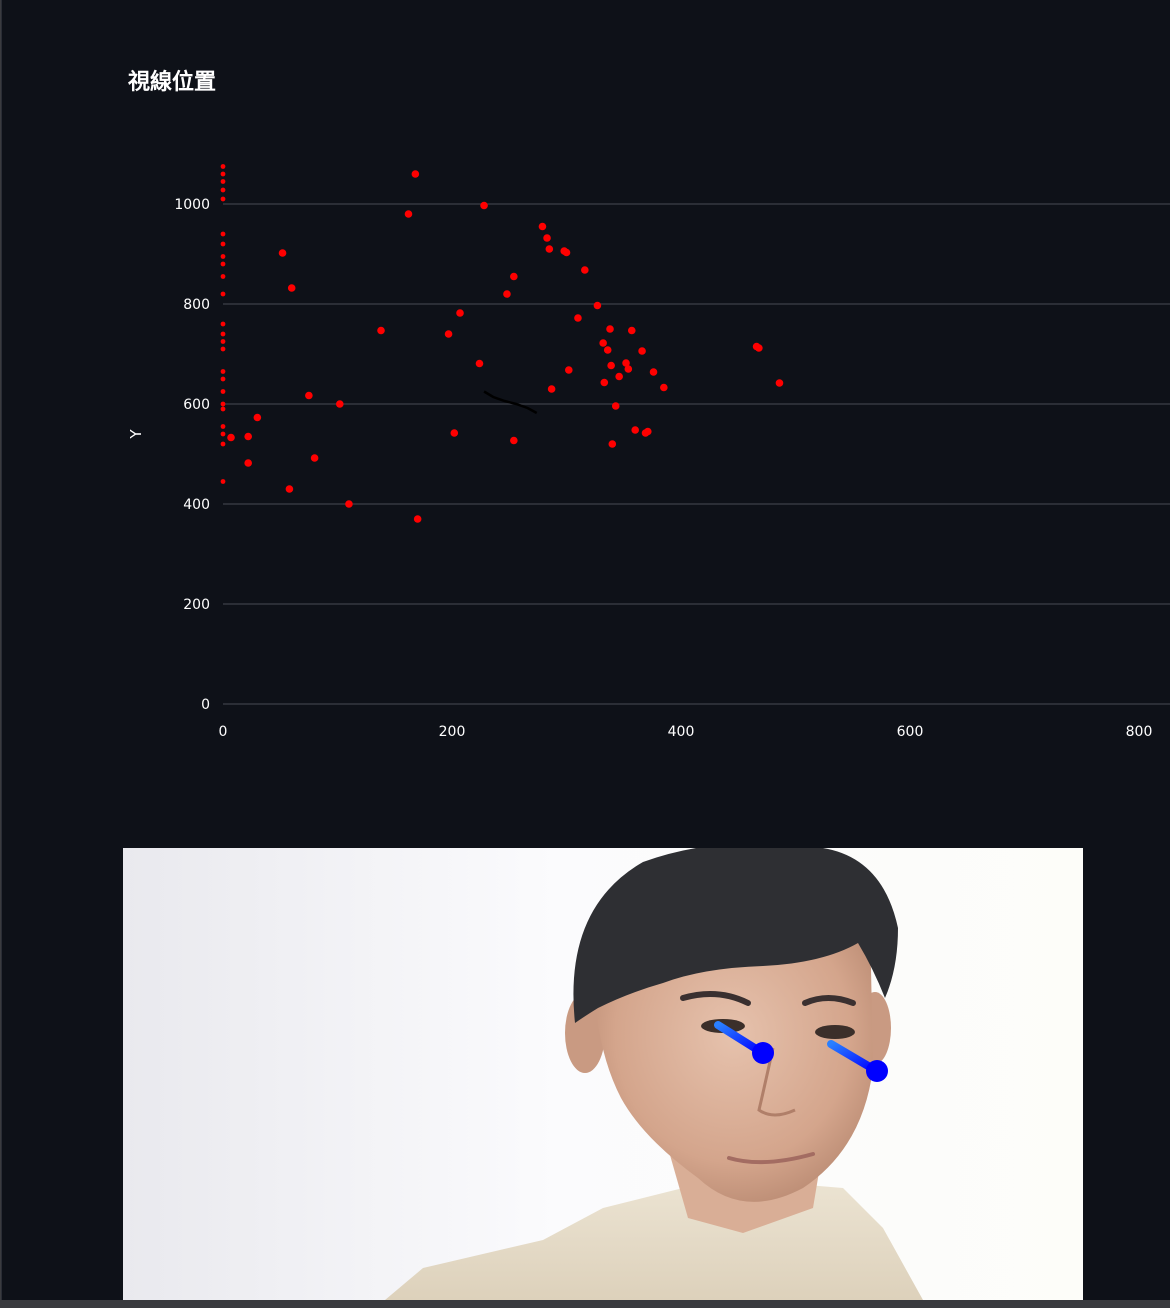 This screenshot has width=1170, height=1308. I want to click on y-tick-label: 1000, so click(192, 205).